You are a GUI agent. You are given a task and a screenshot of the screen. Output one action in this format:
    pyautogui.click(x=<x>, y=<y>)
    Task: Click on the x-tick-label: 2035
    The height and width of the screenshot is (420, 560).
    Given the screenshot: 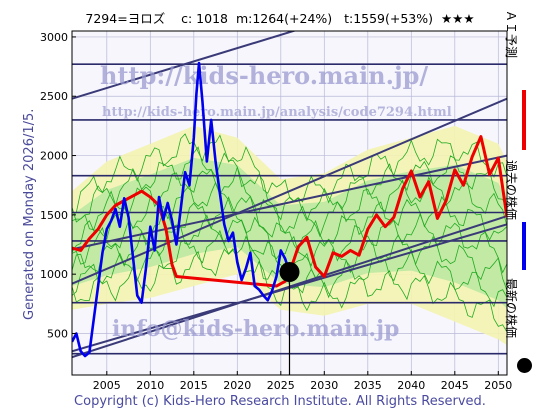 What is the action you would take?
    pyautogui.click(x=368, y=385)
    